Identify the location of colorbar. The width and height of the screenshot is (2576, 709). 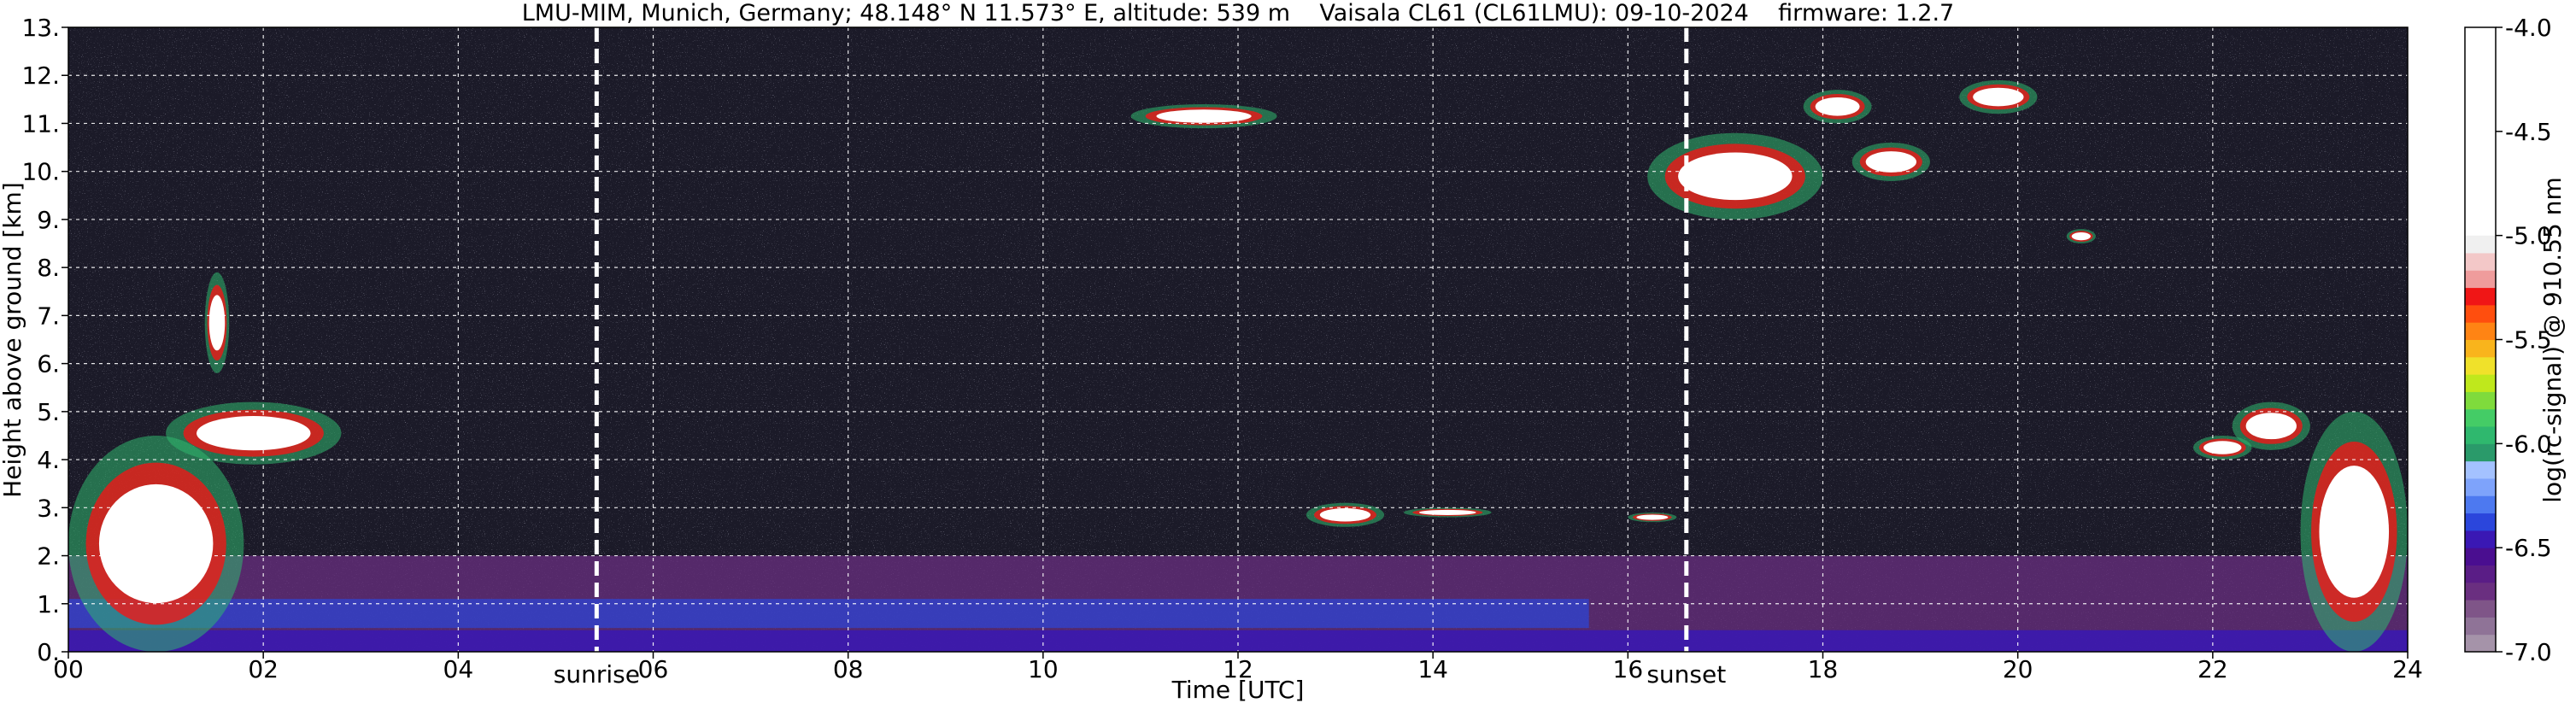
(2480, 339).